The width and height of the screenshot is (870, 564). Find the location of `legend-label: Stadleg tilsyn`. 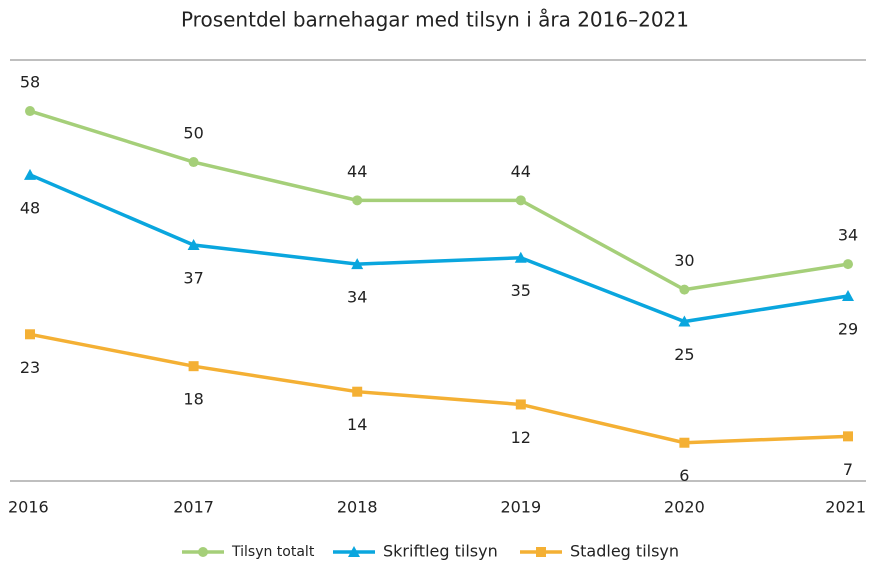

legend-label: Stadleg tilsyn is located at coordinates (624, 551).